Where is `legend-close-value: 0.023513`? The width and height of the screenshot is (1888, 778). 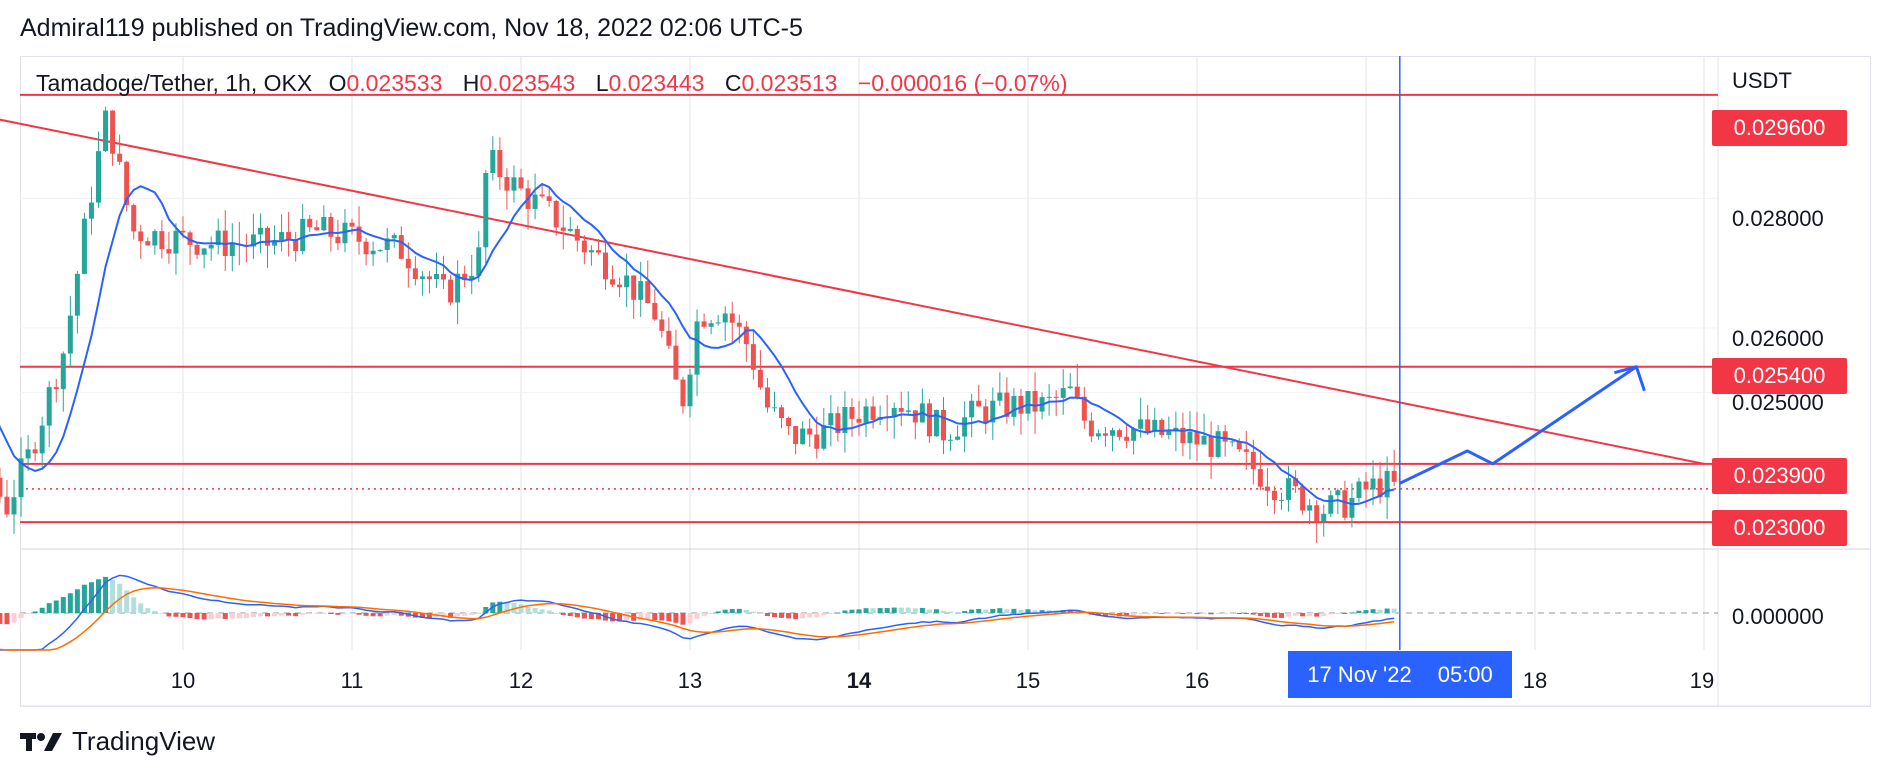
legend-close-value: 0.023513 is located at coordinates (789, 83).